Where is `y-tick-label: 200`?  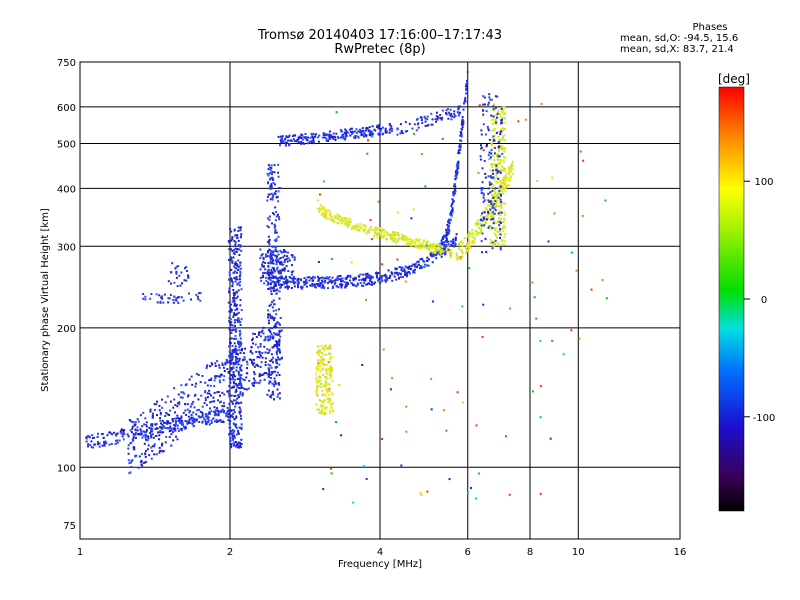
y-tick-label: 200 is located at coordinates (66, 329).